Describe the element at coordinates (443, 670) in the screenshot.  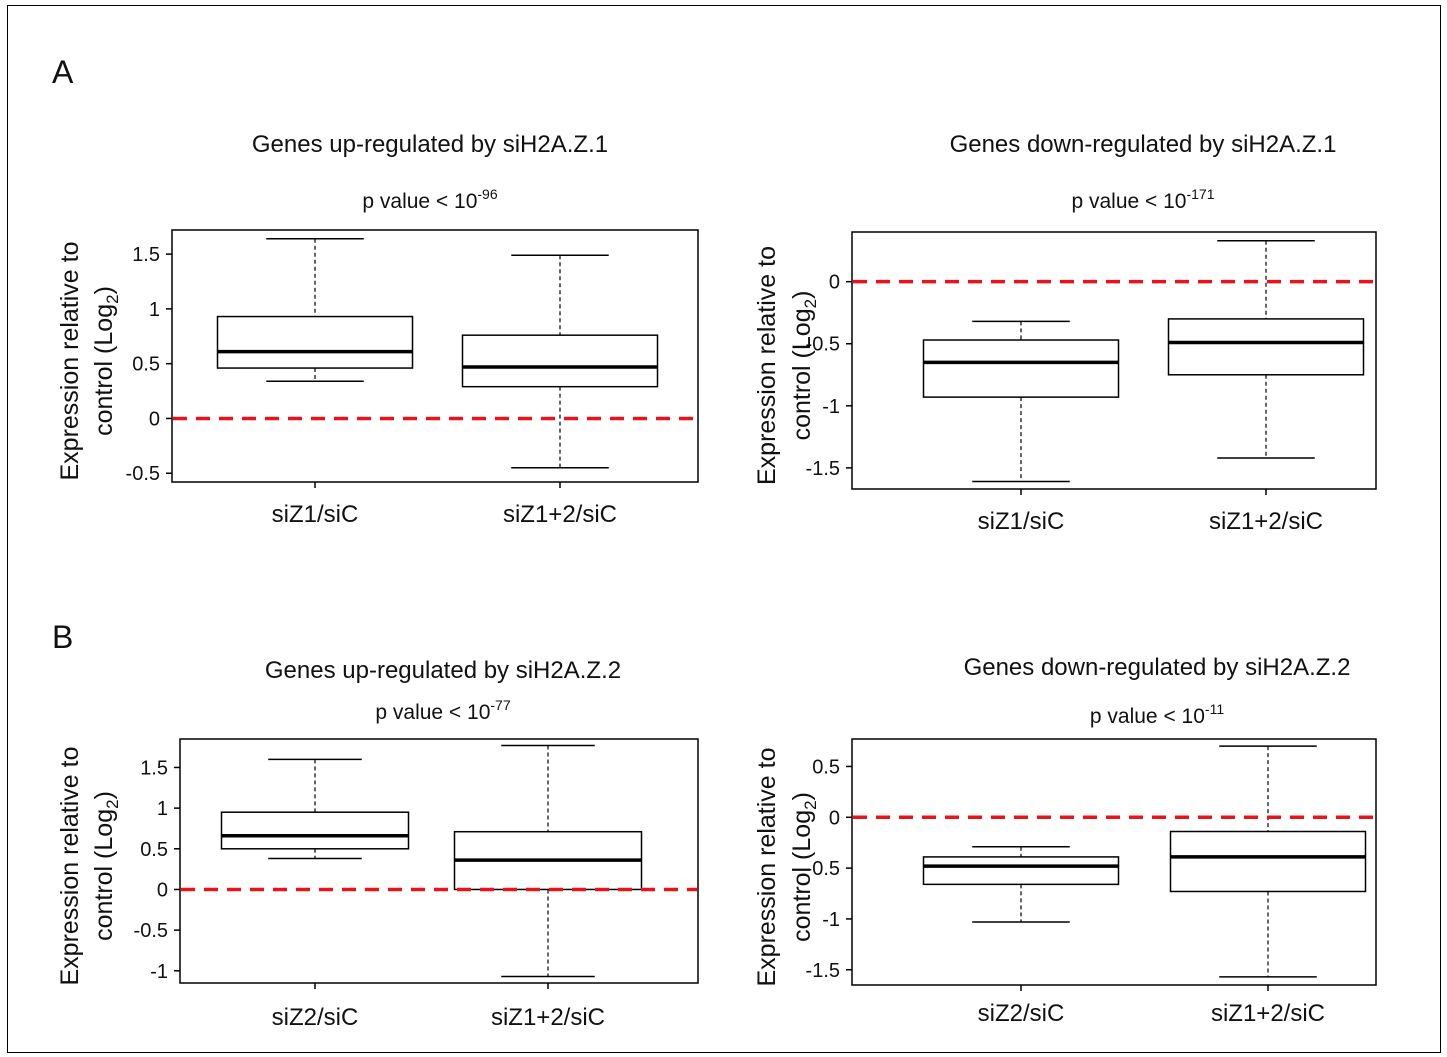
I see `chart-title: Genes up-regulated by siH2A.Z.2` at that location.